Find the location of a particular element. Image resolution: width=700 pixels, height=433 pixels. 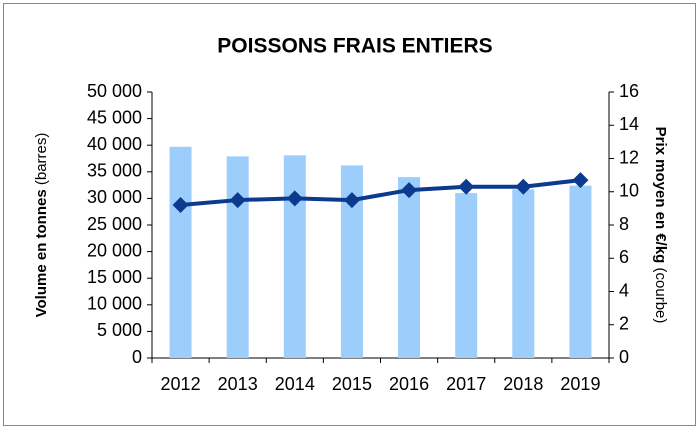

x-tick-label: 2018 is located at coordinates (523, 384).